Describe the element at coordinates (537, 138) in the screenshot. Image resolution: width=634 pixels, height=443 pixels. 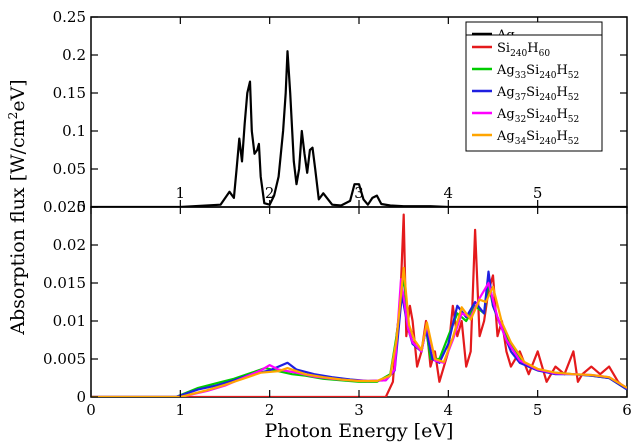
I see `legend-entry-label: Ag34​Si240​H52​` at that location.